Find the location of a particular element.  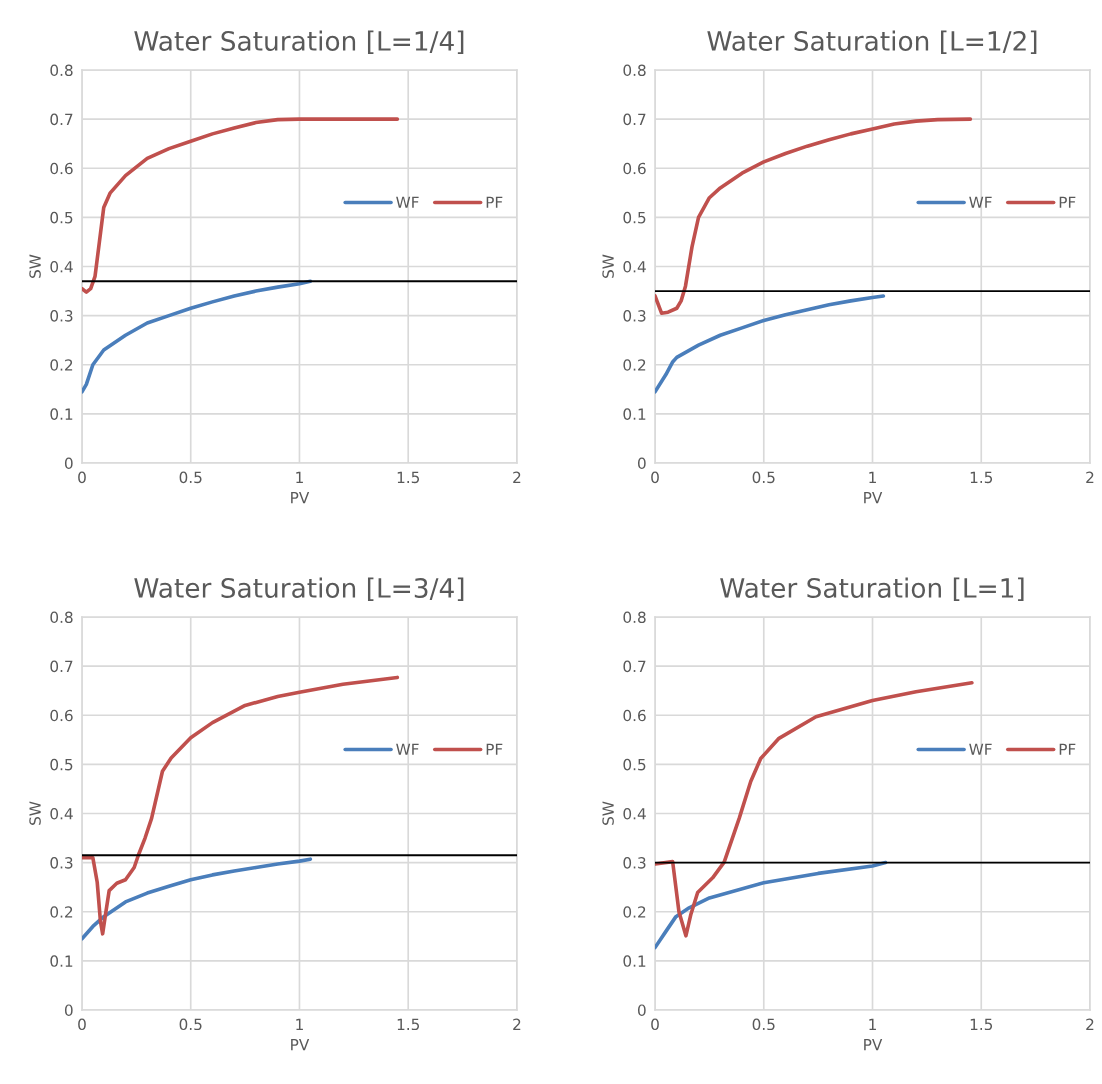

chart-title: Water Saturation [L=1/2] is located at coordinates (872, 42).